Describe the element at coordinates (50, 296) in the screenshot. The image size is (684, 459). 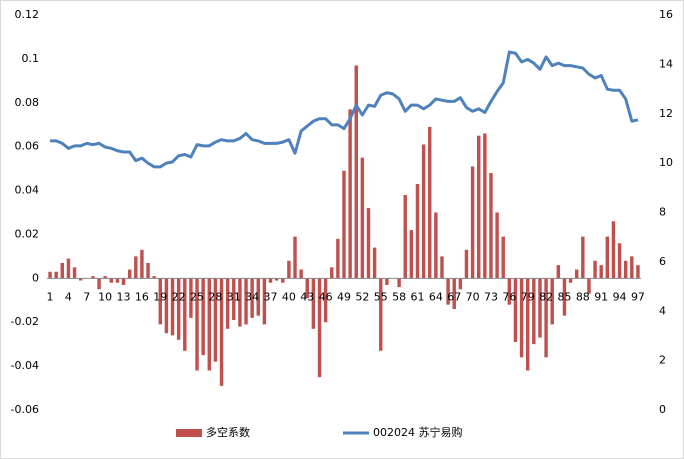
I see `x-tick-label: 1` at that location.